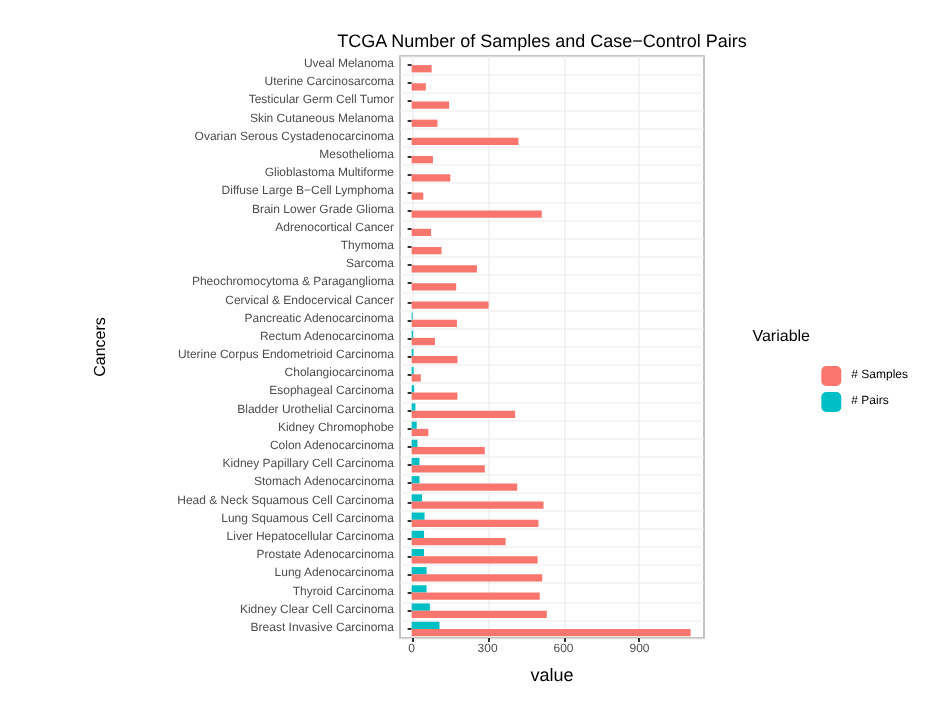 The image size is (950, 710). What do you see at coordinates (552, 675) in the screenshot?
I see `x-axis-title: value` at bounding box center [552, 675].